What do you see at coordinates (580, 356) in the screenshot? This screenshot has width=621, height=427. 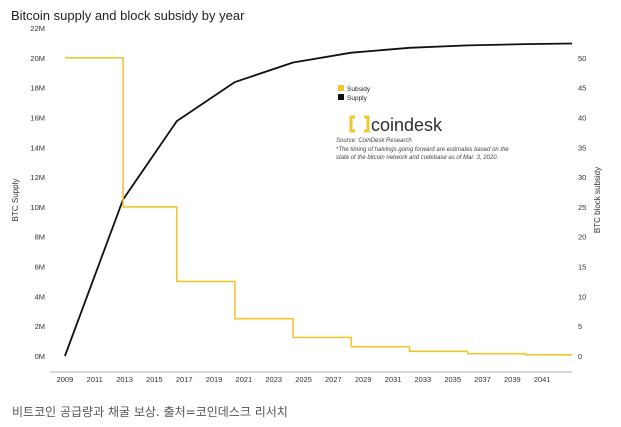 I see `y-tick-label-right: 0` at bounding box center [580, 356].